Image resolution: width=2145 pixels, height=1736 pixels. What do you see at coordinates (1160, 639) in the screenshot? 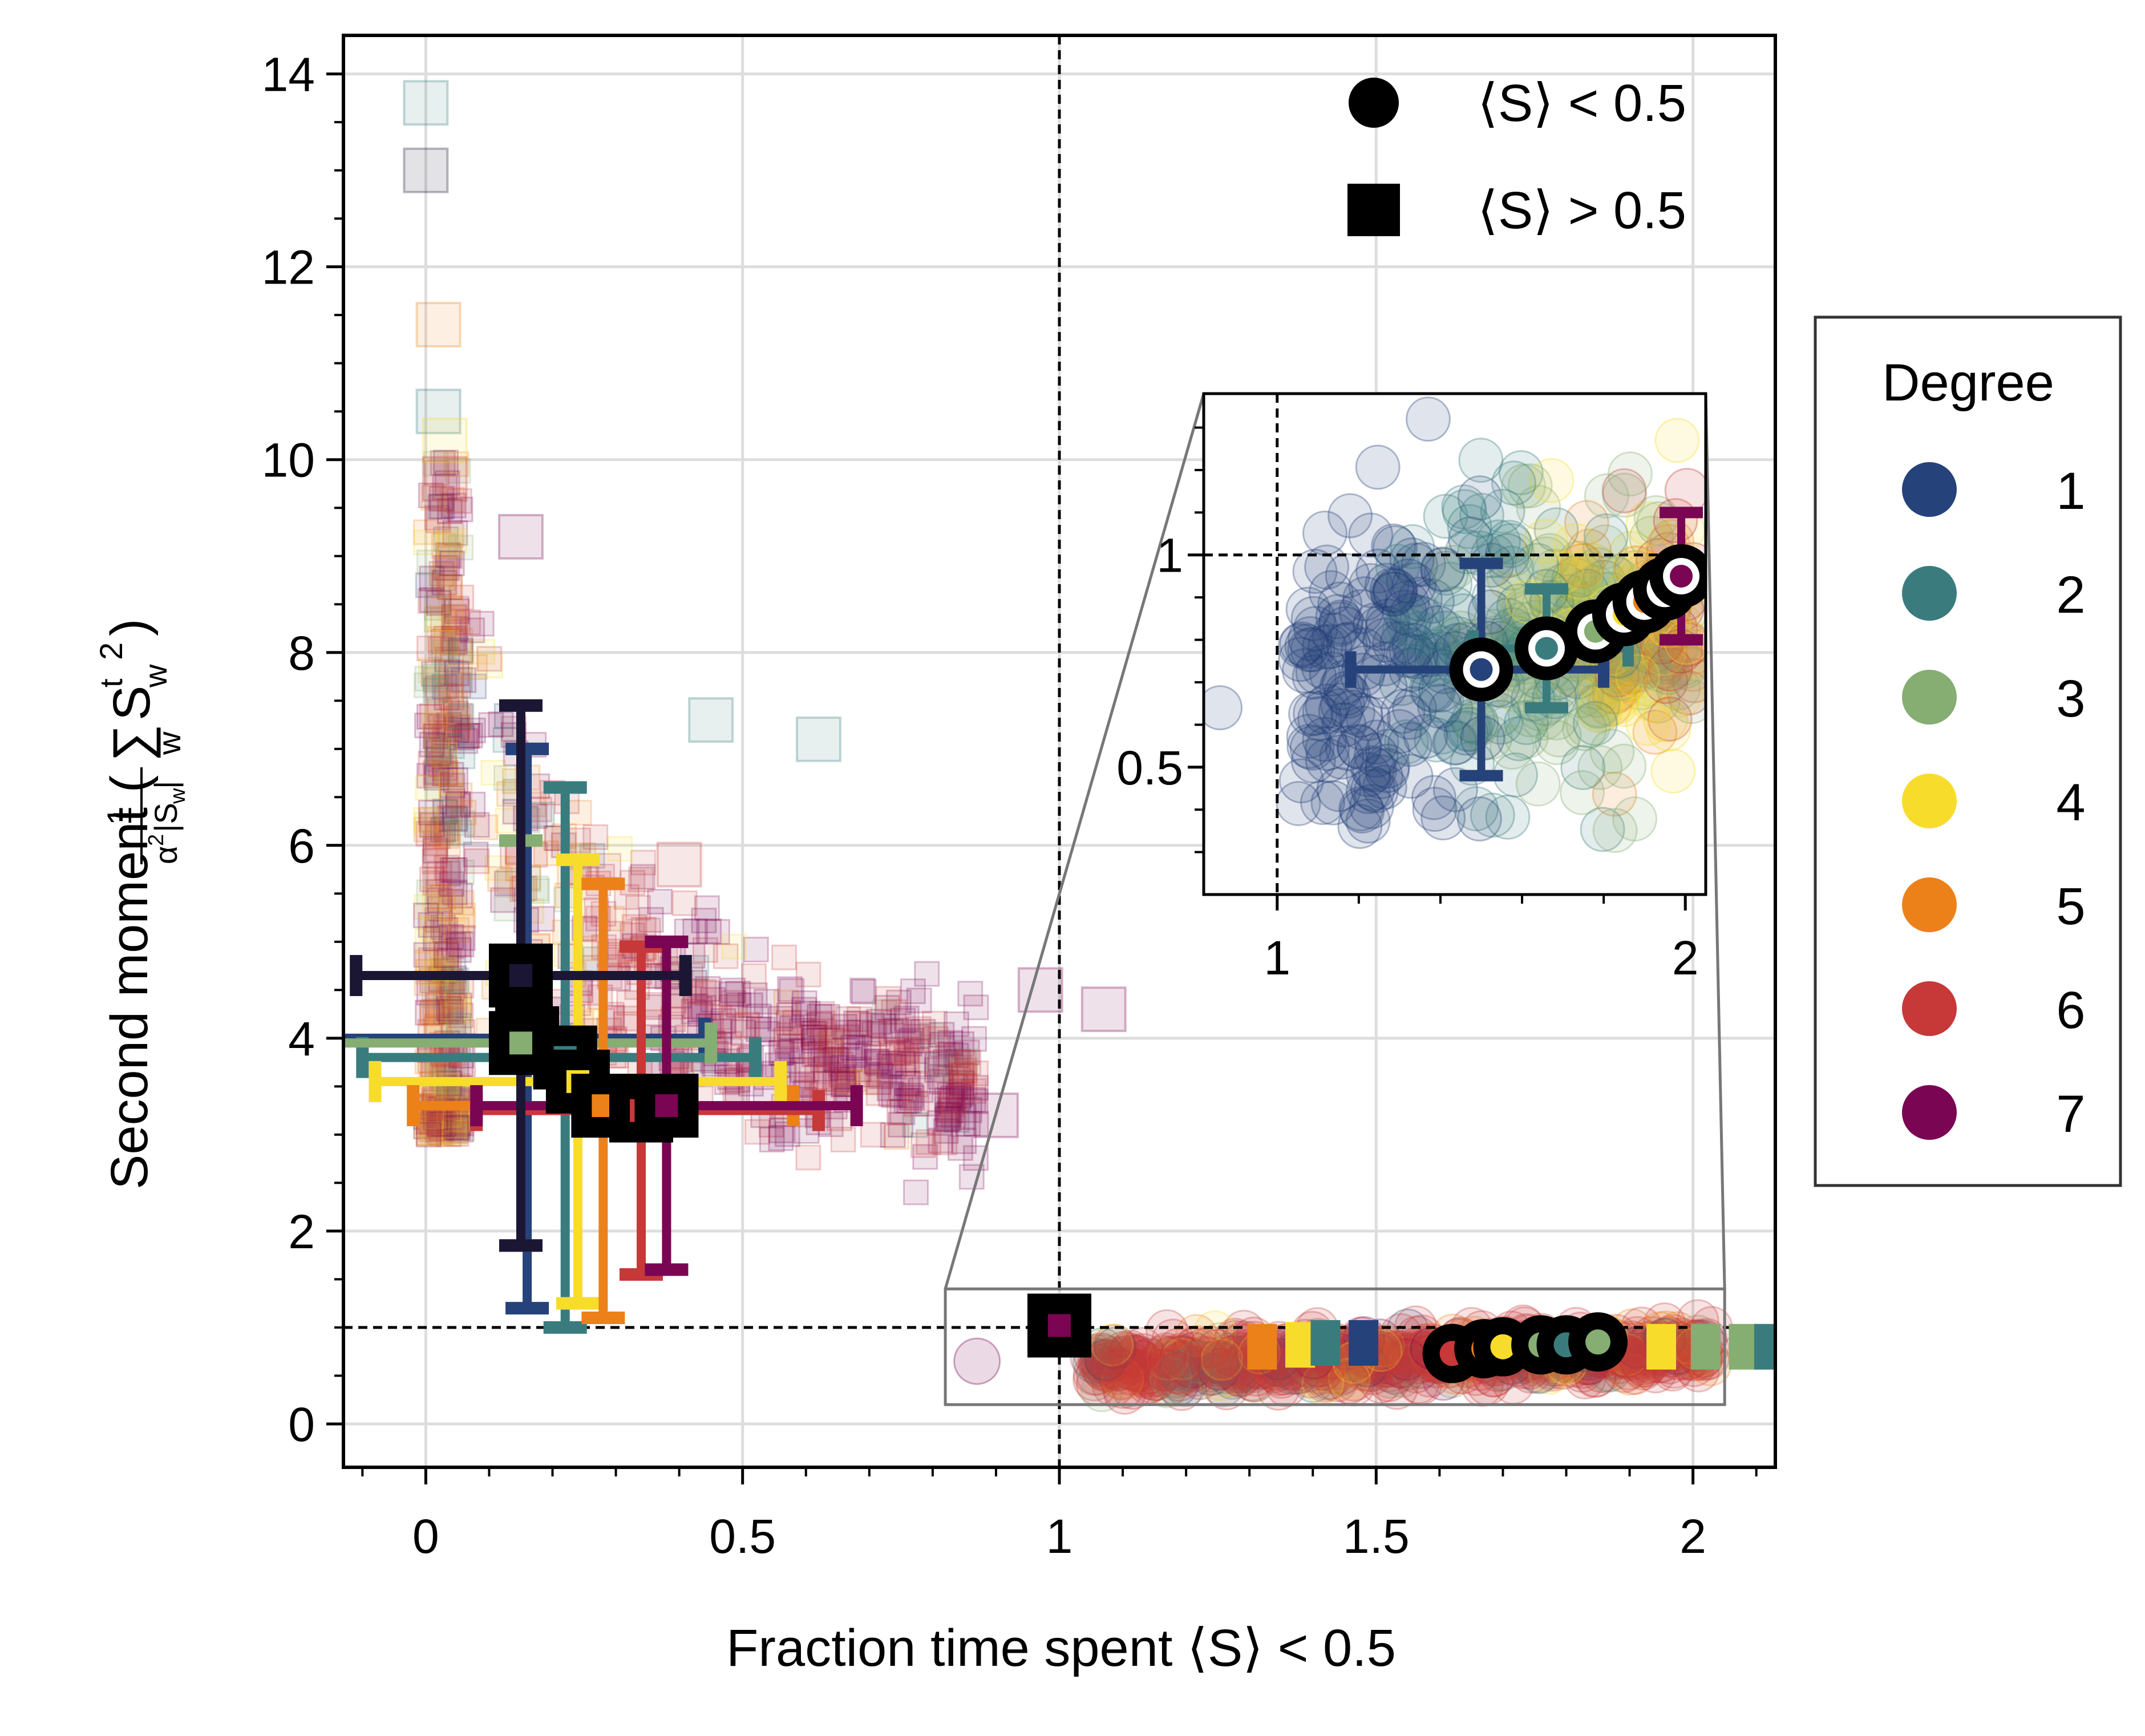
I see `inset-y-ticks: 0.51` at bounding box center [1160, 639].